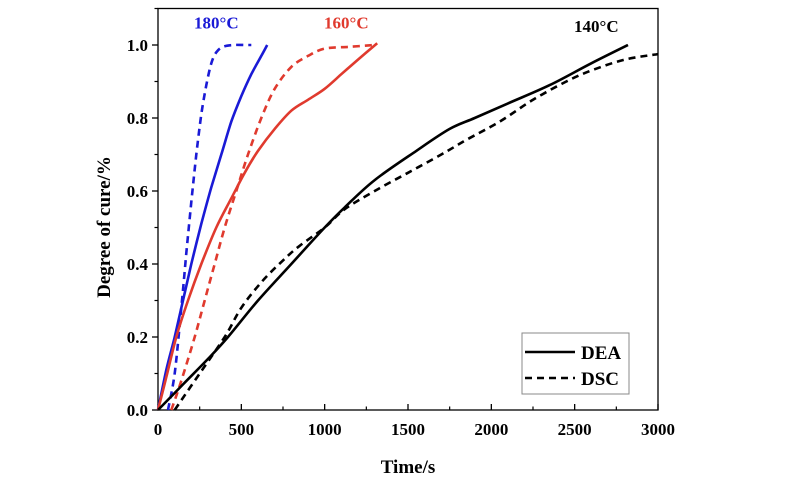  Describe the element at coordinates (346, 23) in the screenshot. I see `temperature-label: 160°C` at that location.